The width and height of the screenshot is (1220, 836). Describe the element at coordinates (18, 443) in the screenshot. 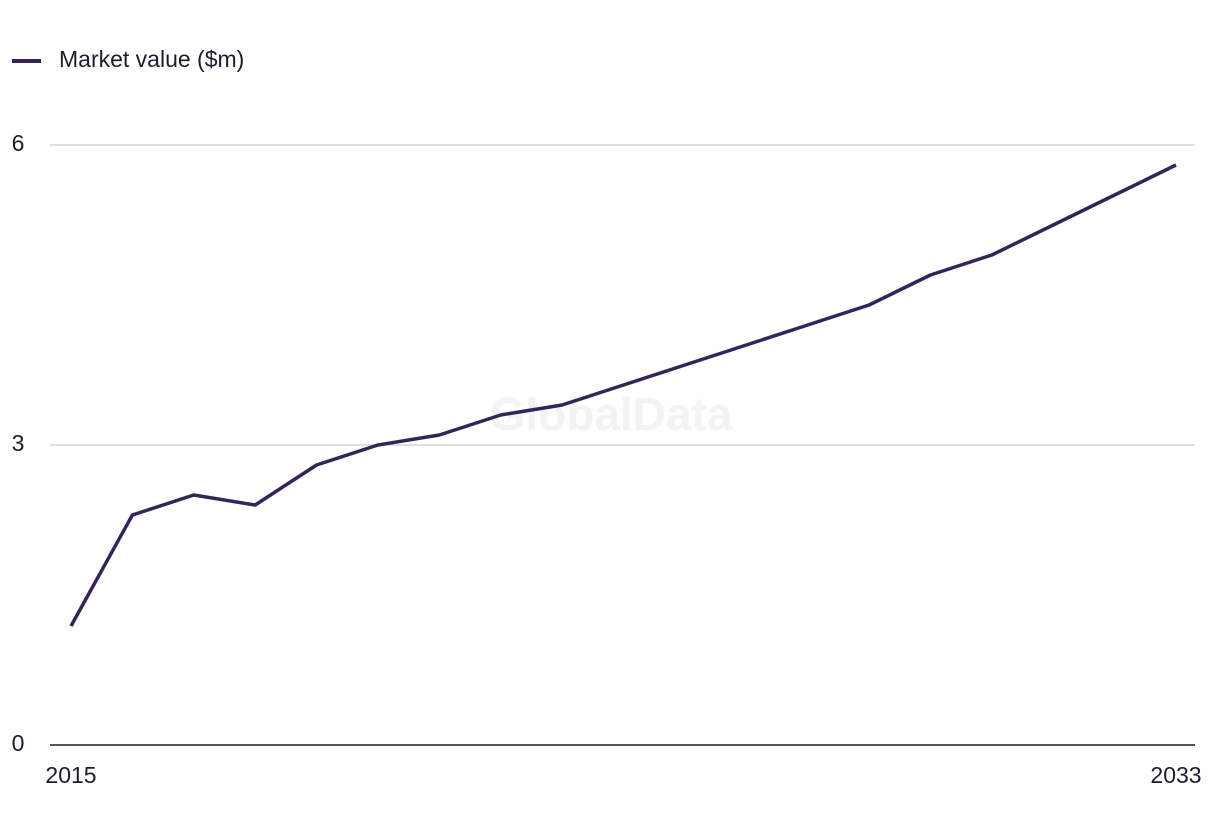

I see `y-tick-label: 3` at that location.